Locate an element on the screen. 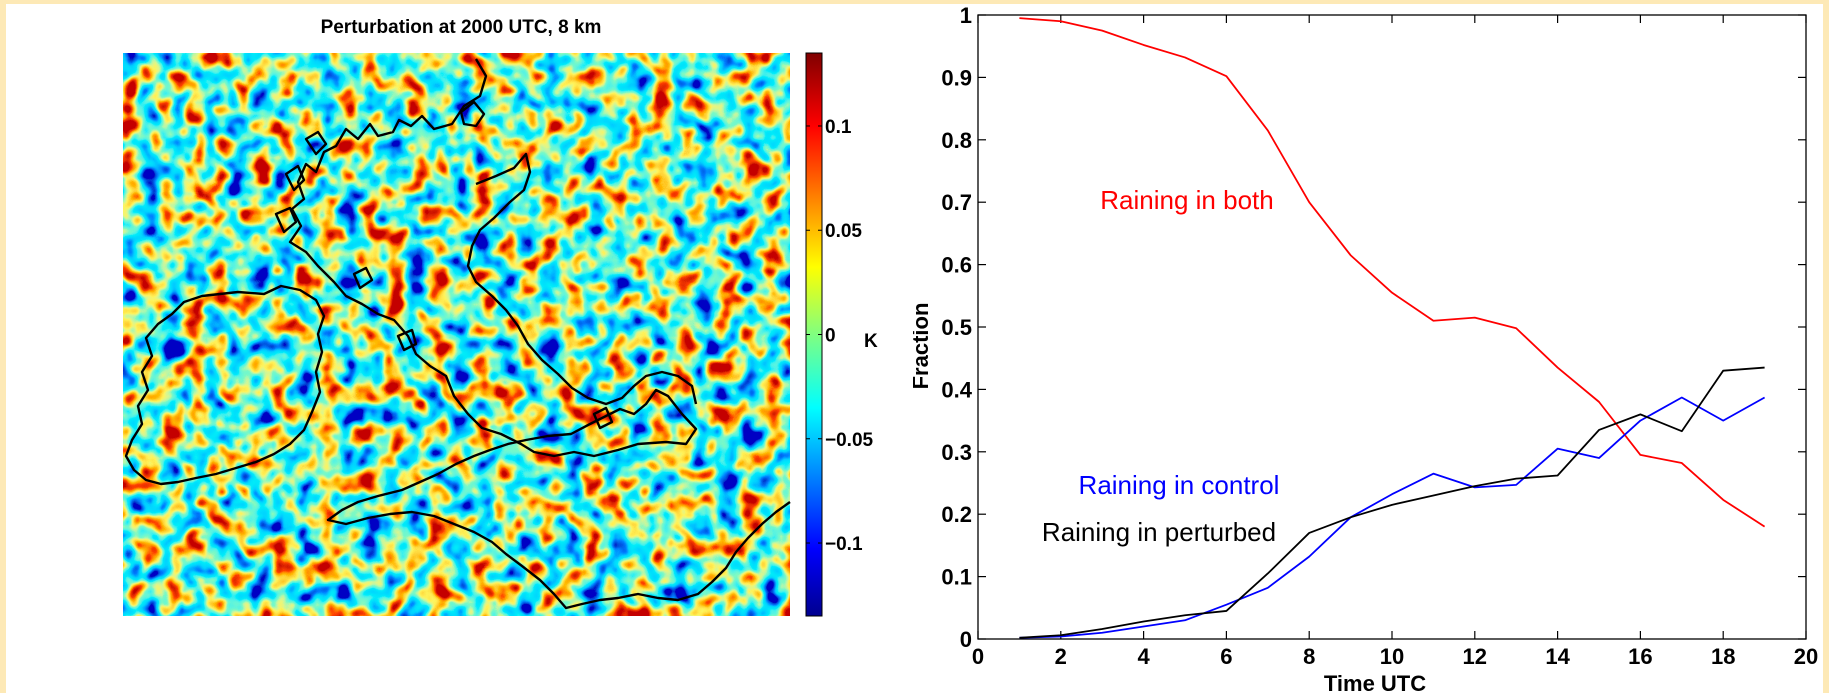 The width and height of the screenshot is (1829, 693). y-tick-label: 0.4 is located at coordinates (956, 389).